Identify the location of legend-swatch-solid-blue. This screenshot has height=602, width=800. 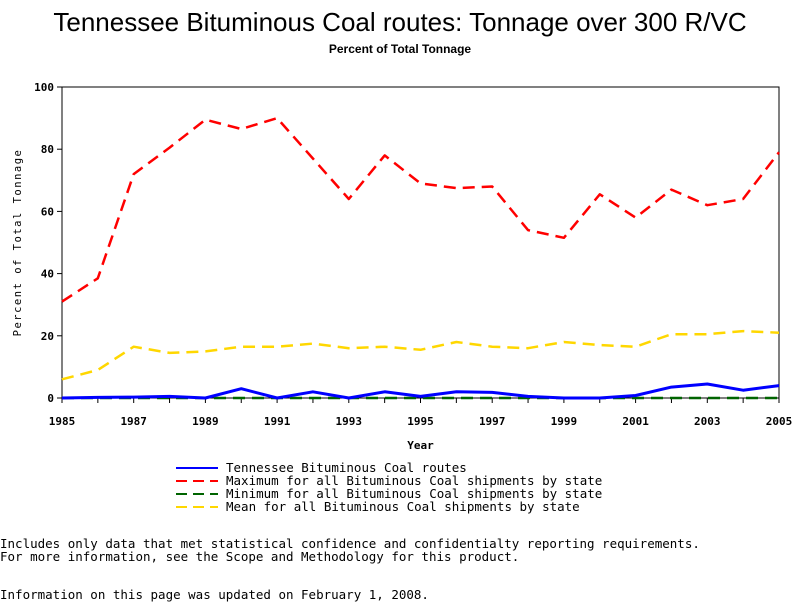
(197, 467).